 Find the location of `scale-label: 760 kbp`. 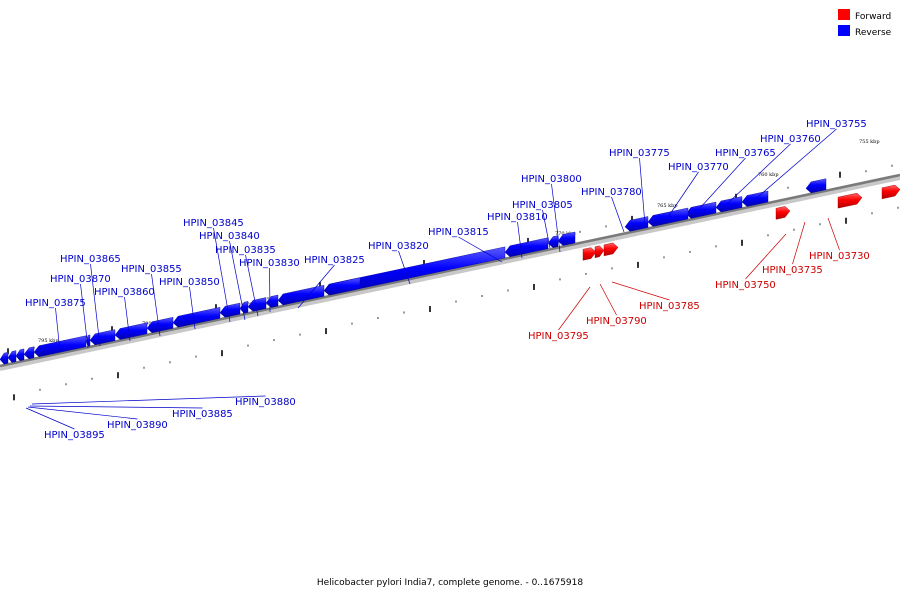

scale-label: 760 kbp is located at coordinates (768, 175).